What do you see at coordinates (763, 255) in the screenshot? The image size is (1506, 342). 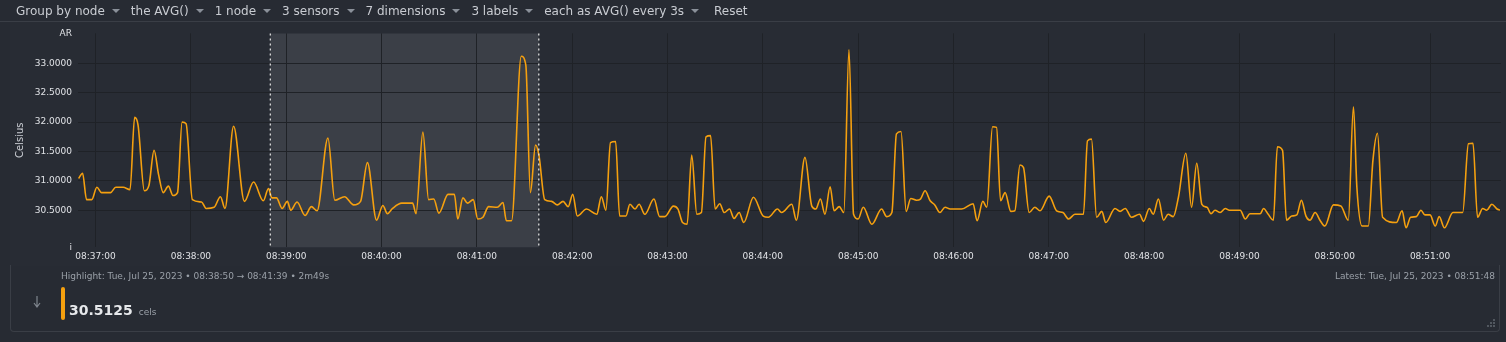 I see `x-tick-label: 08:44:00` at bounding box center [763, 255].